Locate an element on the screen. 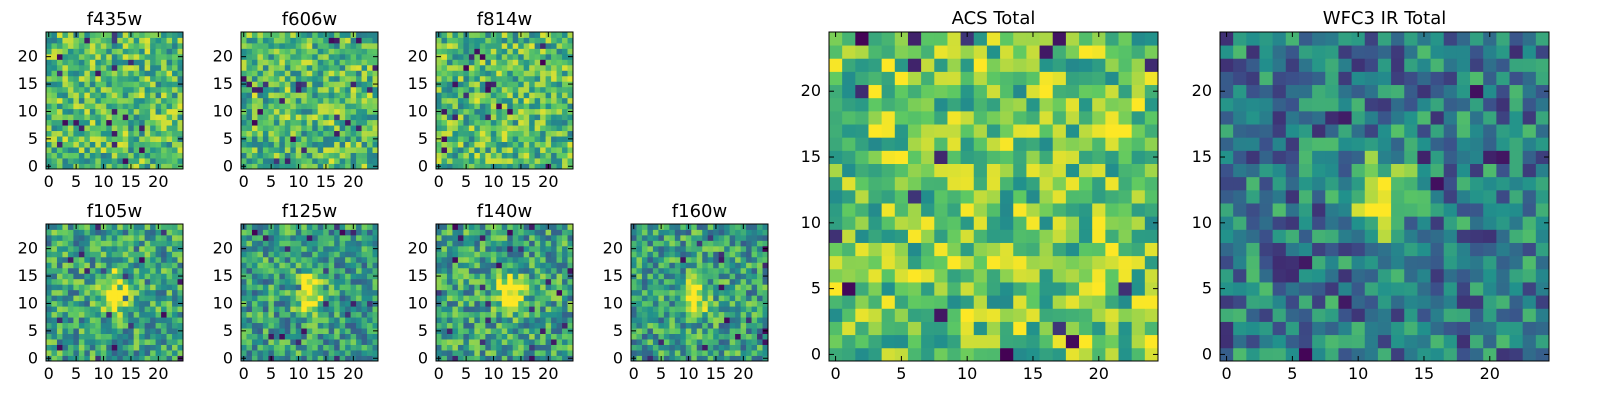 This screenshot has height=400, width=1600. x-tick-label: 5 is located at coordinates (76, 181).